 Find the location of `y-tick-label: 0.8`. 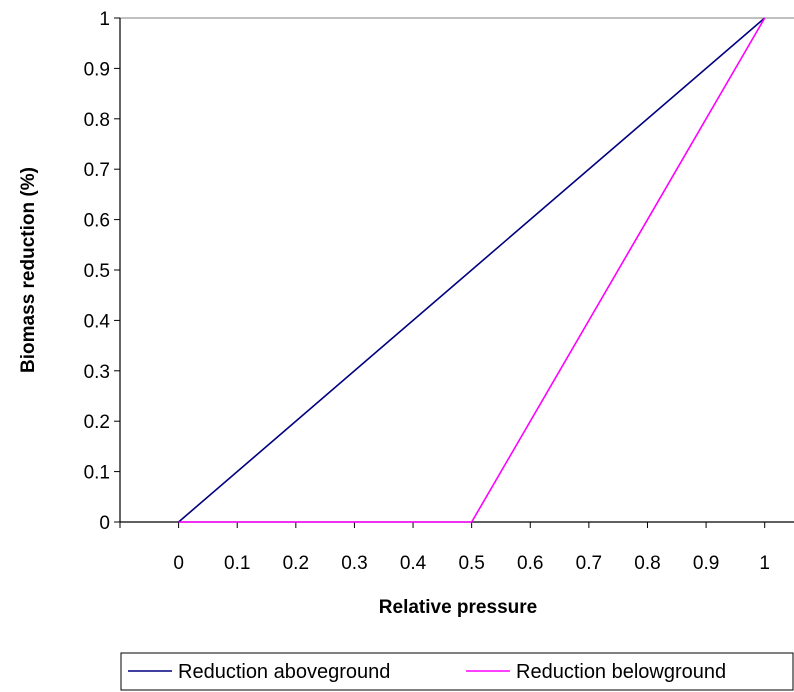

y-tick-label: 0.8 is located at coordinates (97, 120).